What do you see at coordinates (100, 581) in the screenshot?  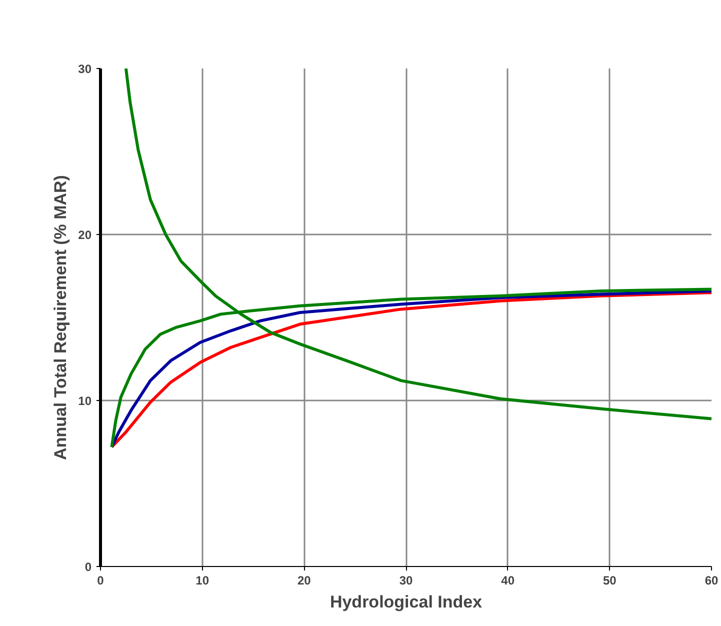 I see `x-tick-label: 0` at bounding box center [100, 581].